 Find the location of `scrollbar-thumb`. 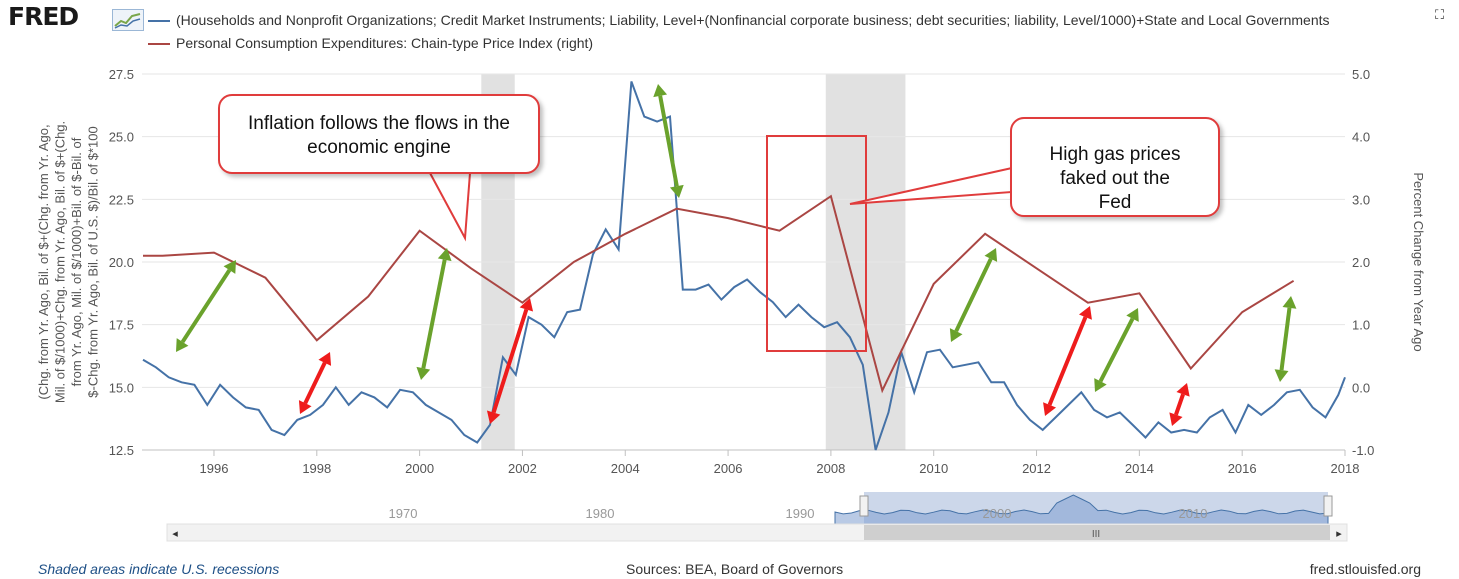

scrollbar-thumb is located at coordinates (1097, 532).